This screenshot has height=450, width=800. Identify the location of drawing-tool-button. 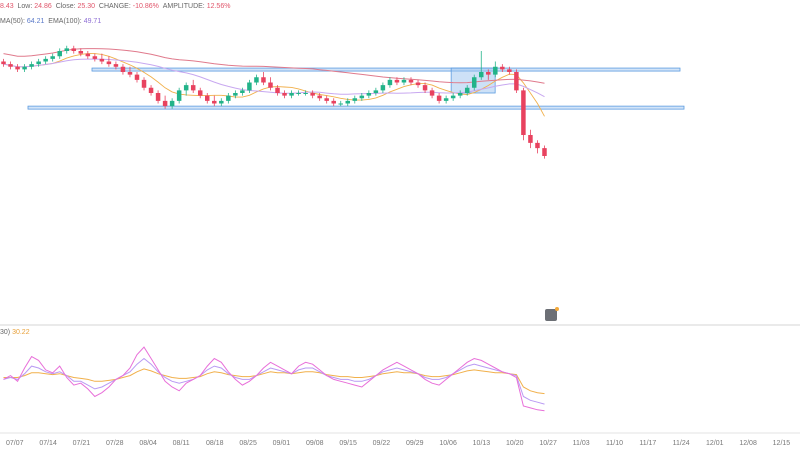
(552, 314).